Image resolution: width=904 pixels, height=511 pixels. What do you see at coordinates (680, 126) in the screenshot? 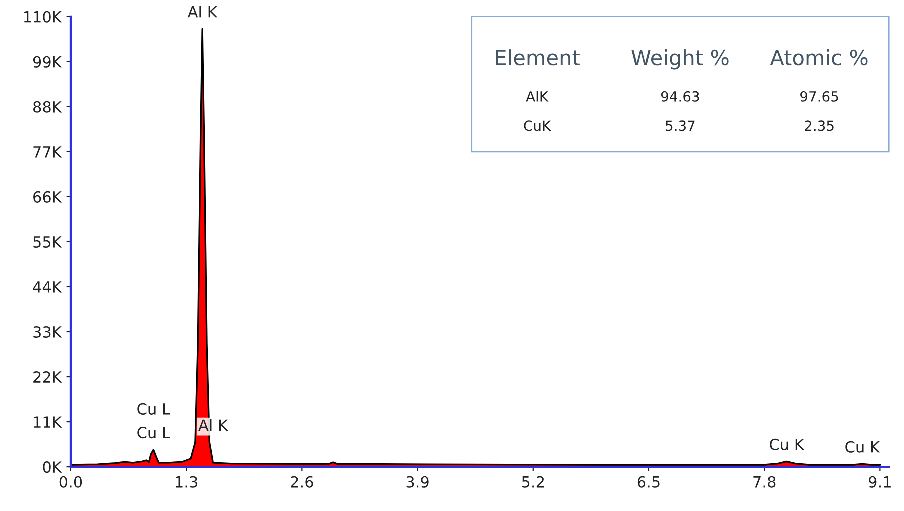
I see `annotation: 5.37` at bounding box center [680, 126].